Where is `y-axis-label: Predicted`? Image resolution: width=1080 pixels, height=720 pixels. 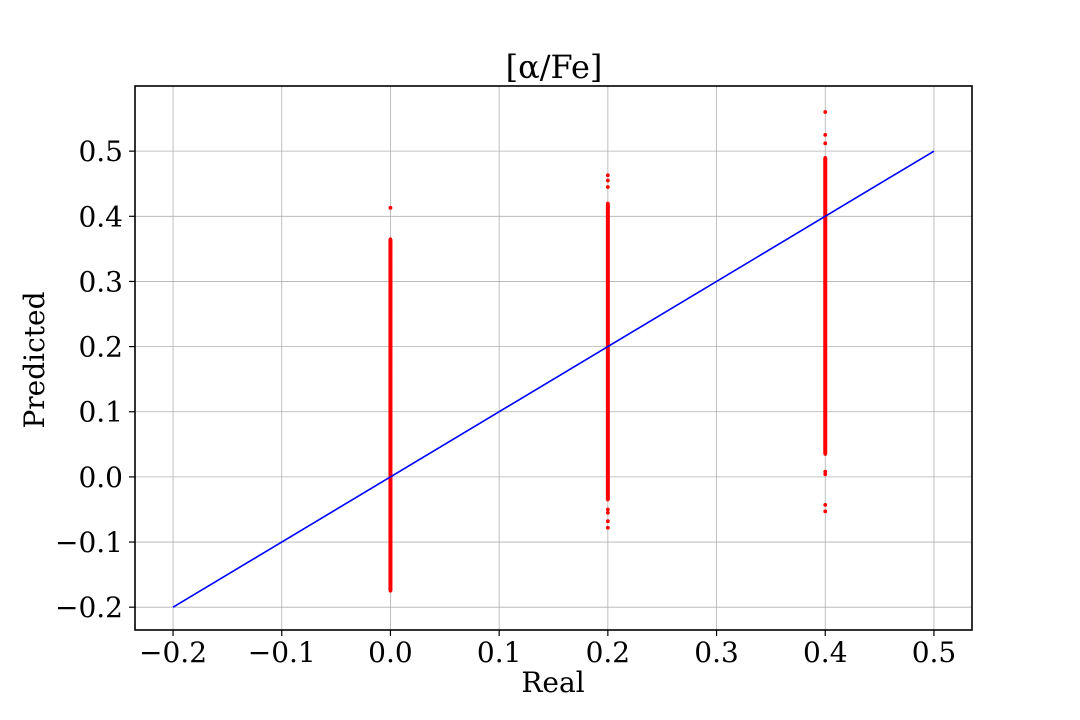 y-axis-label: Predicted is located at coordinates (34, 359).